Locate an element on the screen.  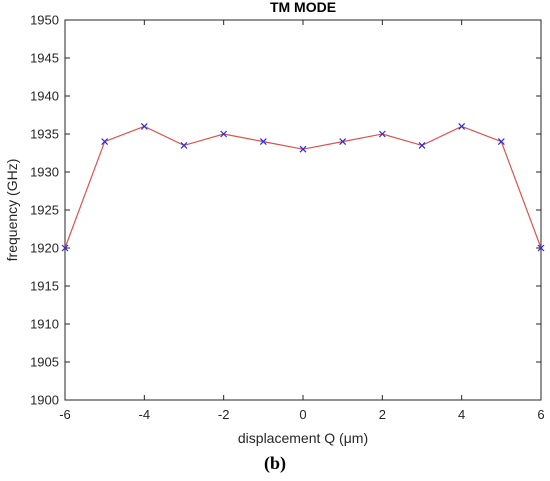
x-axis-label: displacement Q (μm) is located at coordinates (303, 438).